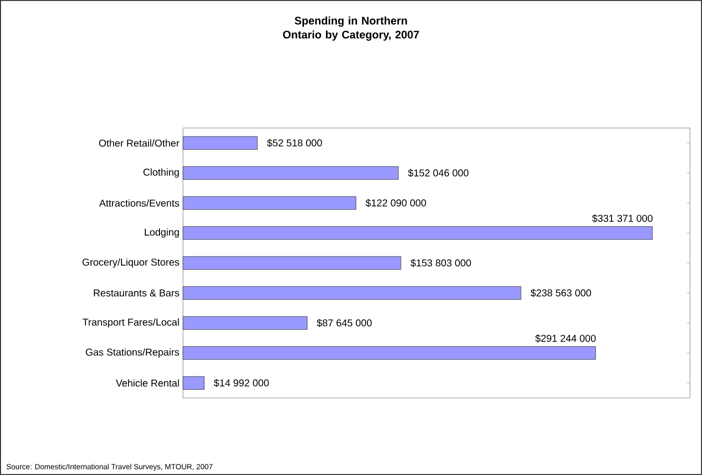 The image size is (702, 475). Describe the element at coordinates (133, 353) in the screenshot. I see `y-tick-label: Gas Stations/Repairs` at that location.